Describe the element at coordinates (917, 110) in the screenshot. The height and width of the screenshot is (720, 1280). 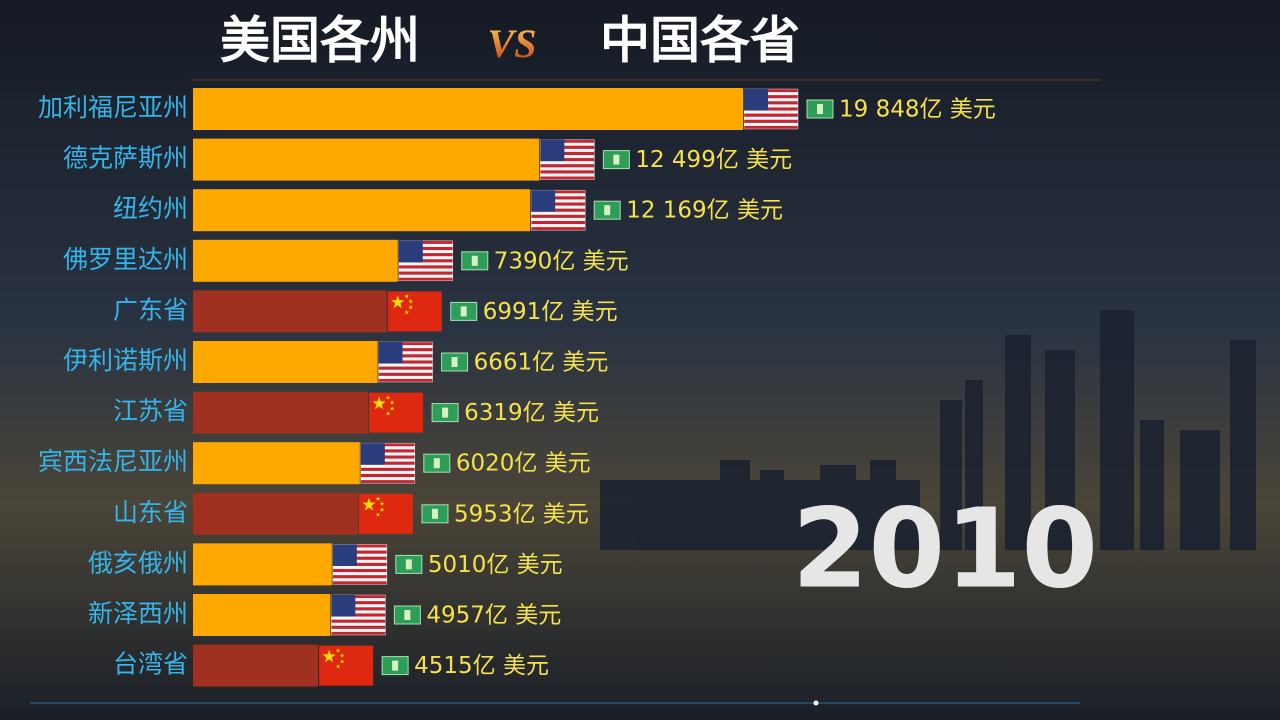
I see `value-label: 19 848亿 美元` at that location.